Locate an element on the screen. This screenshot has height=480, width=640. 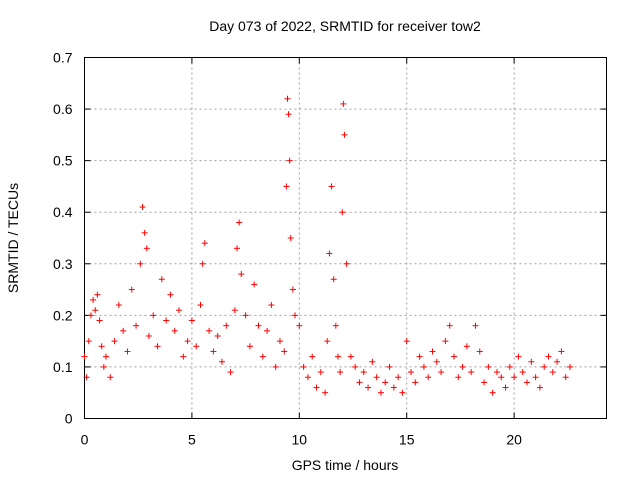
y-axis-label: SRMTID / TECUs is located at coordinates (13, 238).